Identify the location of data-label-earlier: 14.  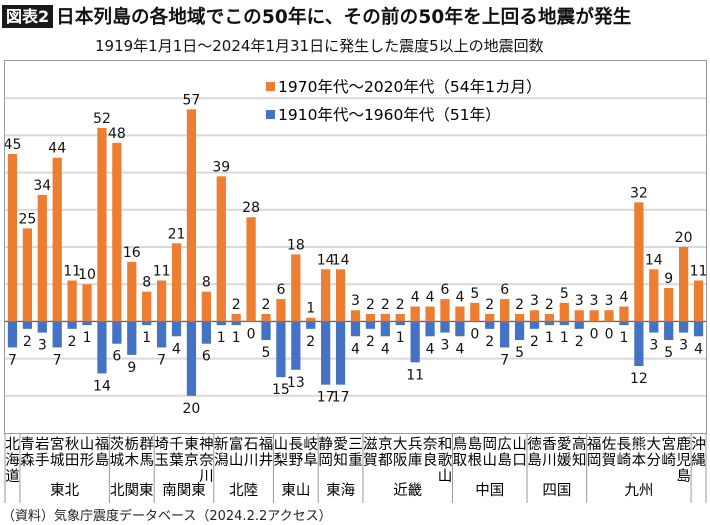
(102, 386).